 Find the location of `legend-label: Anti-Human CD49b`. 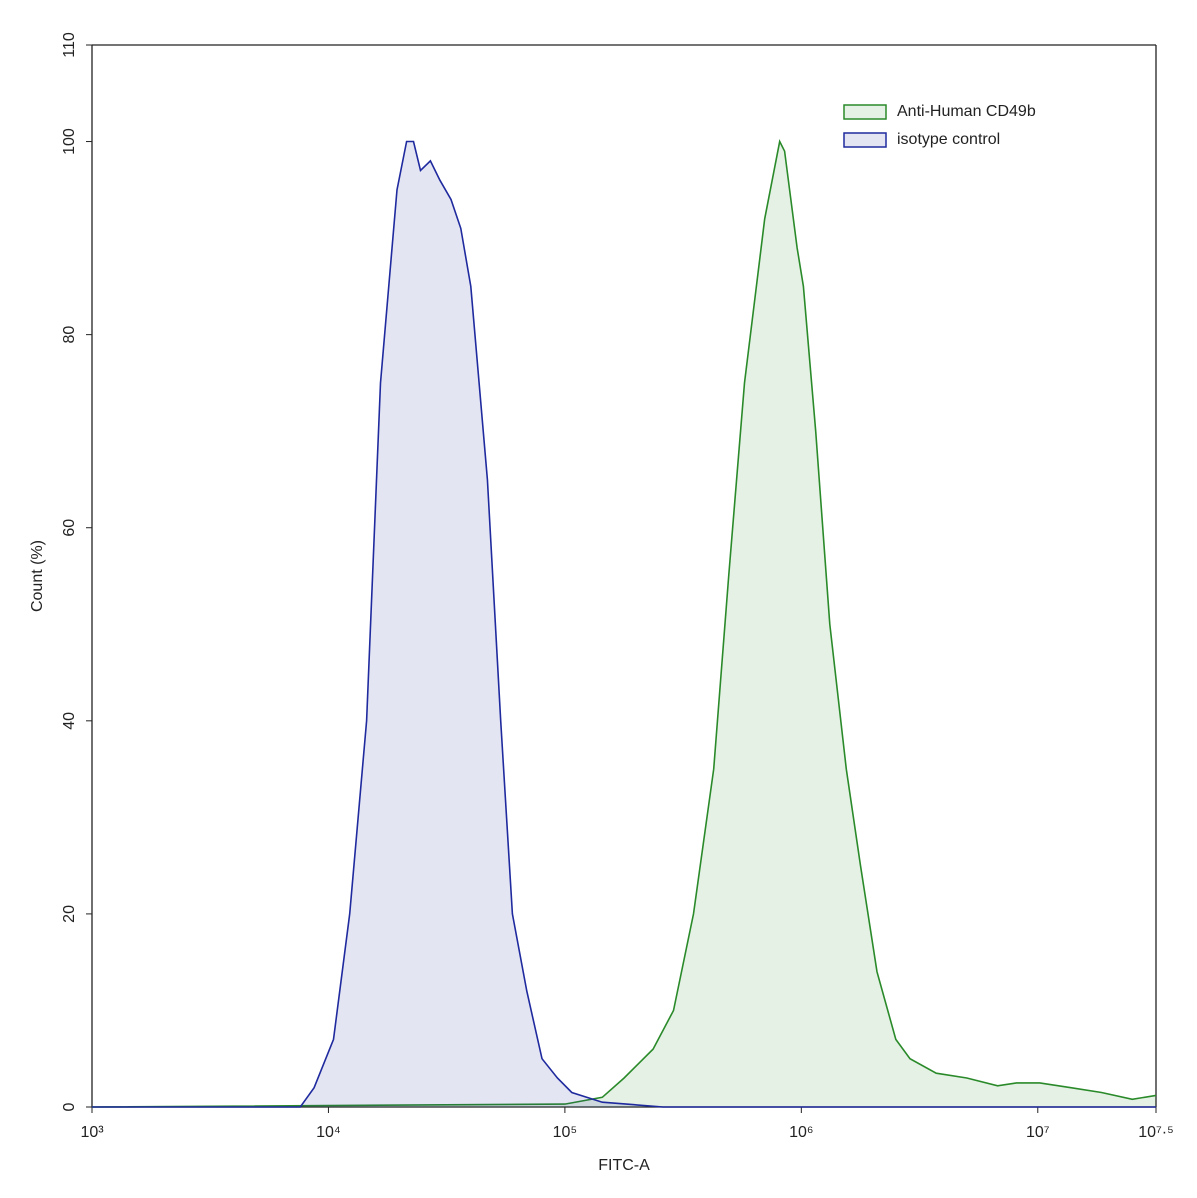

legend-label: Anti-Human CD49b is located at coordinates (966, 111).